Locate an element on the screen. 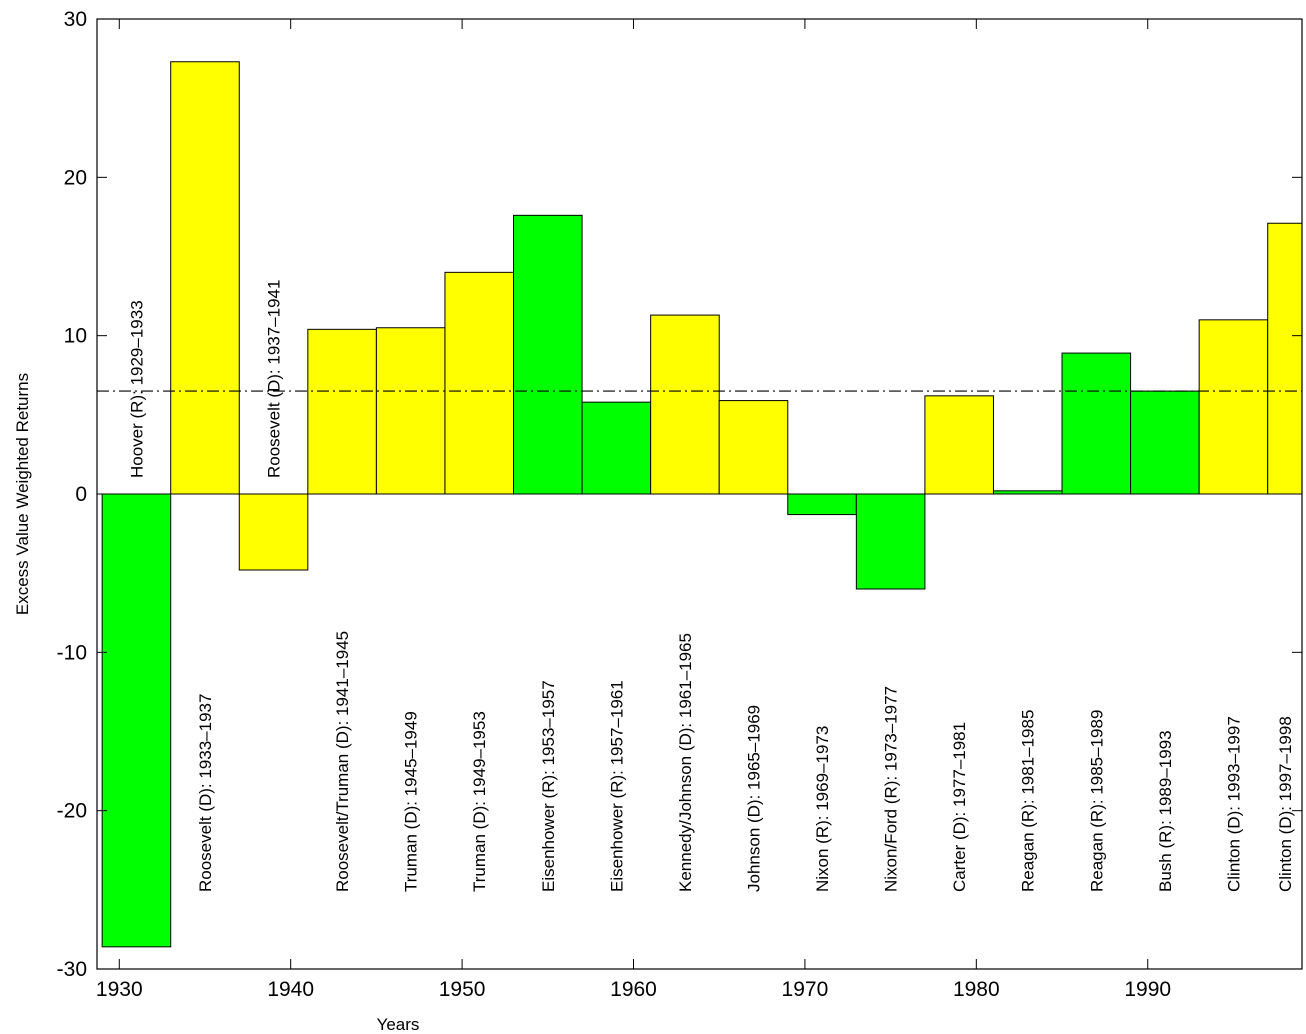  bar-label: Truman (D): 1945–1949 is located at coordinates (411, 801).